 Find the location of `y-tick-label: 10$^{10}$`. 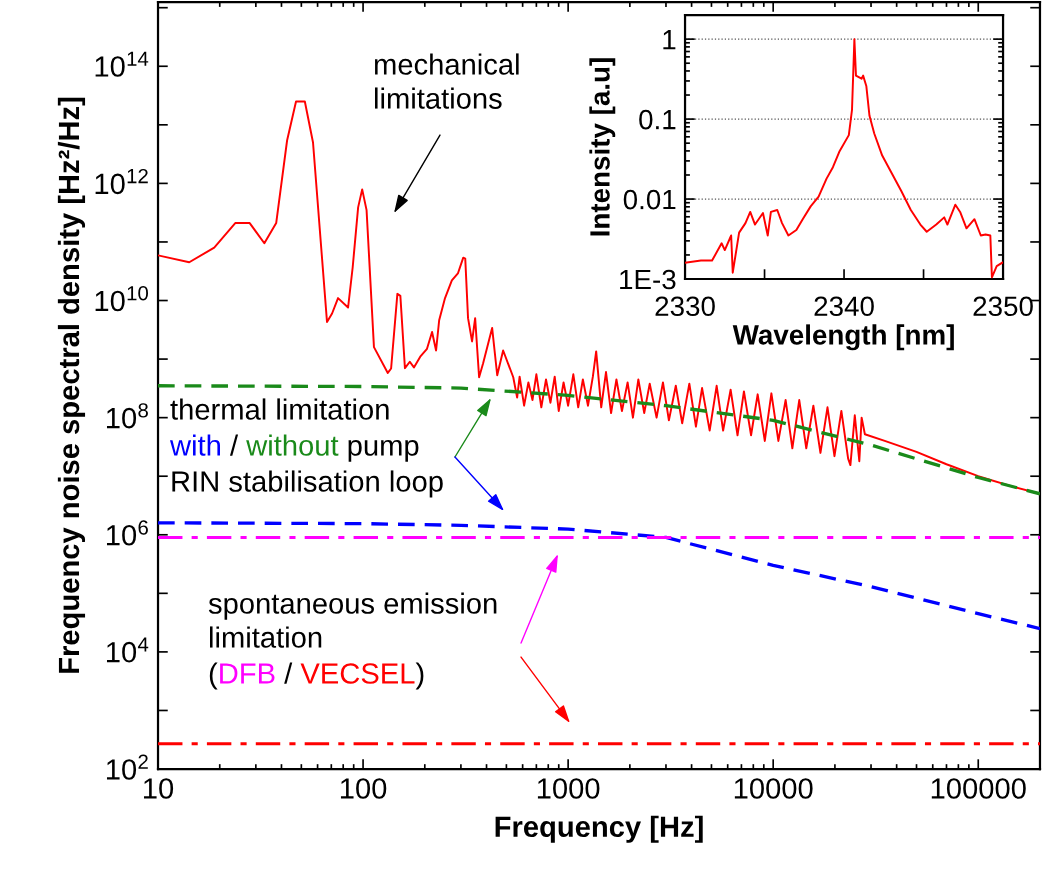

y-tick-label: 10$^{10}$ is located at coordinates (122, 299).